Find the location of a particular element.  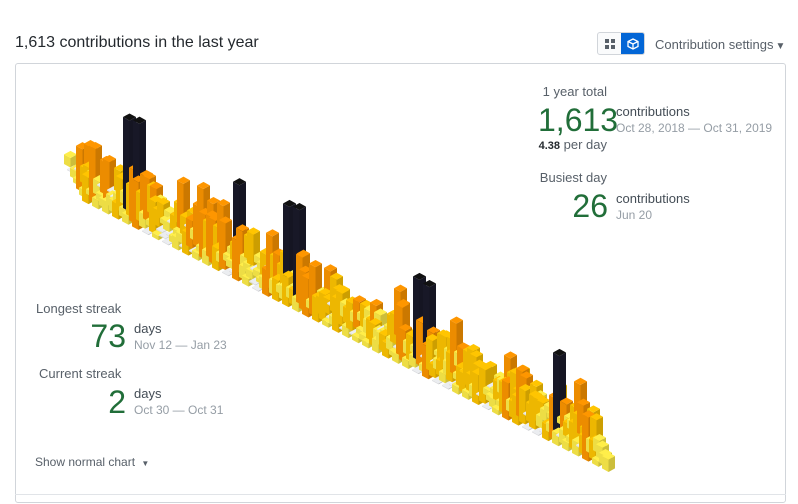

per-day-row: 4.38 per day is located at coordinates (573, 144).